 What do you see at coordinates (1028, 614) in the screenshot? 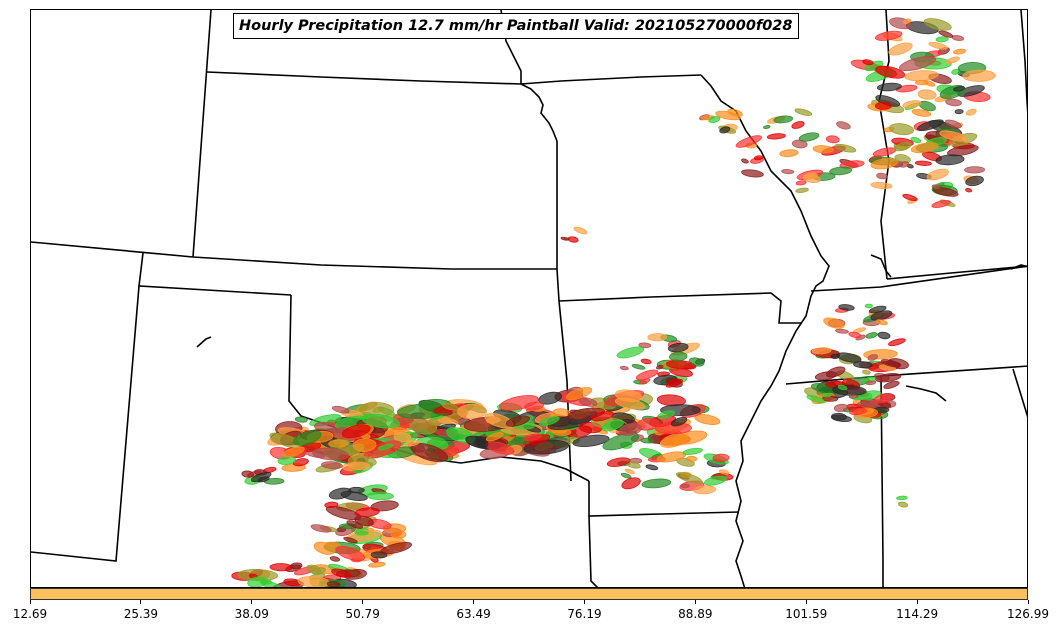
I see `colorbar-tick-label: 126.99` at bounding box center [1028, 614].